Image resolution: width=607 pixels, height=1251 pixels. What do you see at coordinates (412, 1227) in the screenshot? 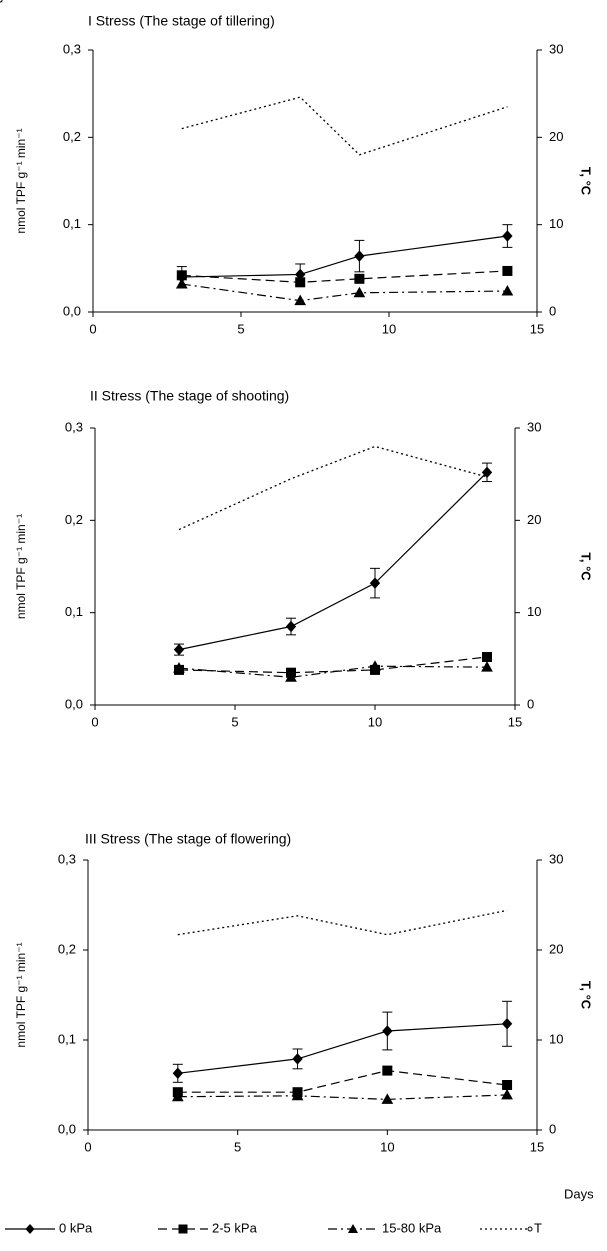
I see `legend-label: 15-80 kPa` at bounding box center [412, 1227].